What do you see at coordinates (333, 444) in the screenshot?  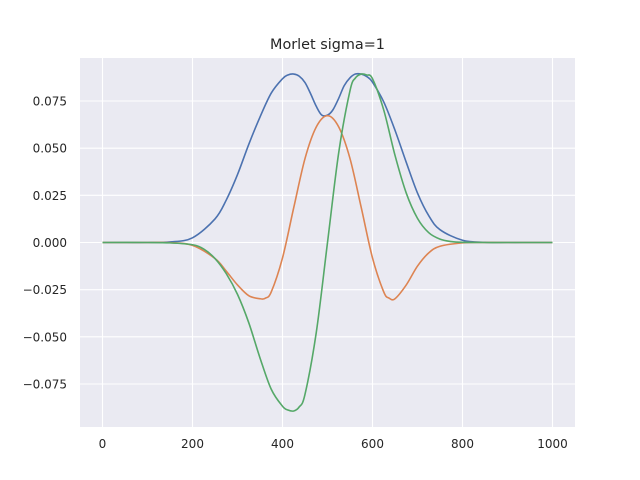 I see `x-tick-labels: 0 200 400 600 800 1000` at bounding box center [333, 444].